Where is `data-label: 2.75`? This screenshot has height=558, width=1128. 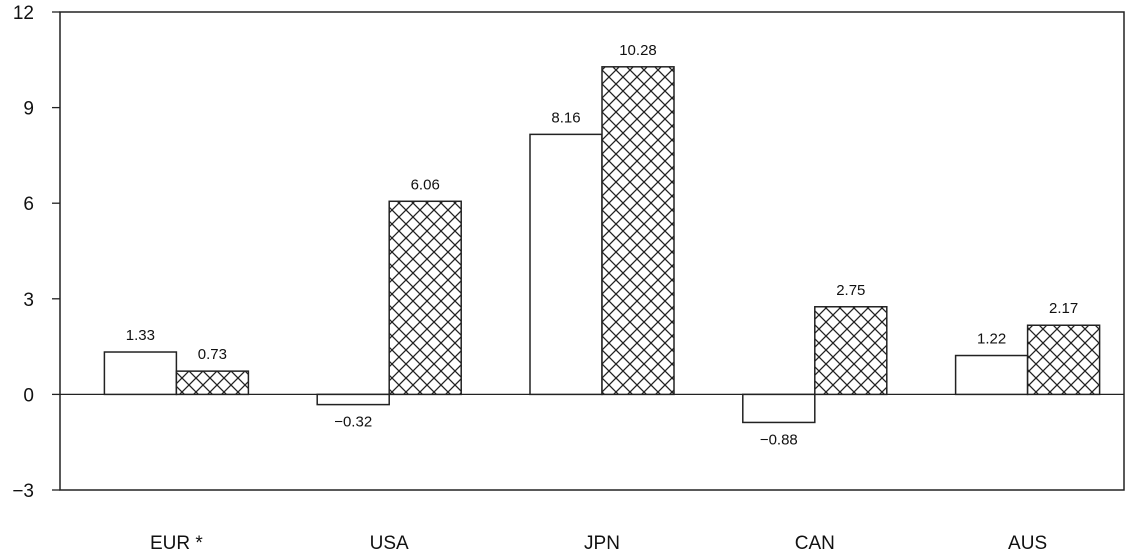
data-label: 2.75 is located at coordinates (850, 290).